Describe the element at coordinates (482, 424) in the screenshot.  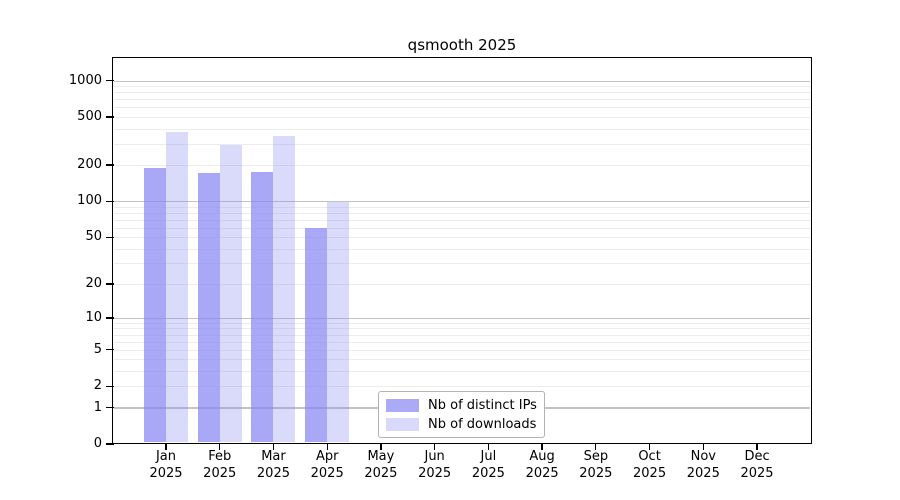
I see `legend-label-downloads: Nb of downloads` at that location.